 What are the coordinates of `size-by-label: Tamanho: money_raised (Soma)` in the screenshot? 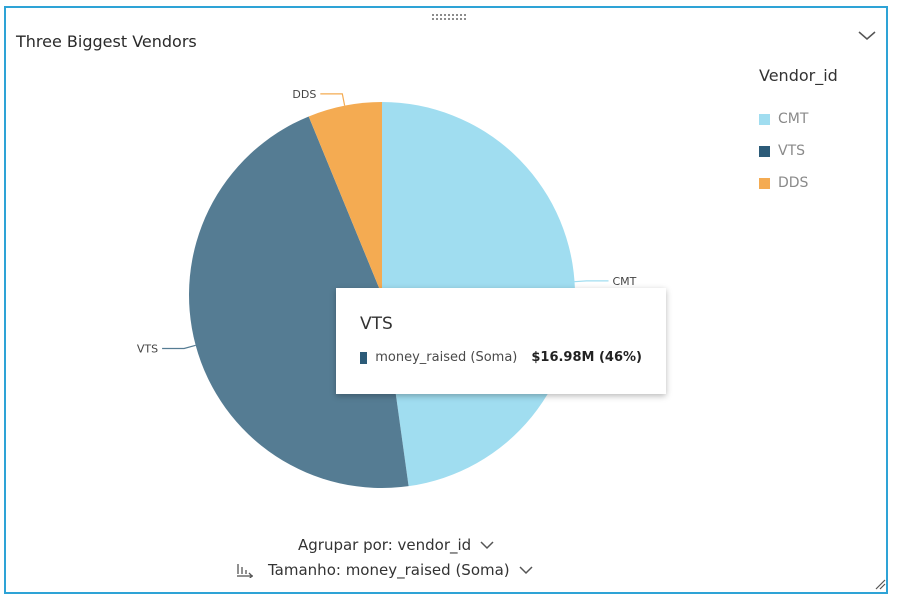 It's located at (389, 570).